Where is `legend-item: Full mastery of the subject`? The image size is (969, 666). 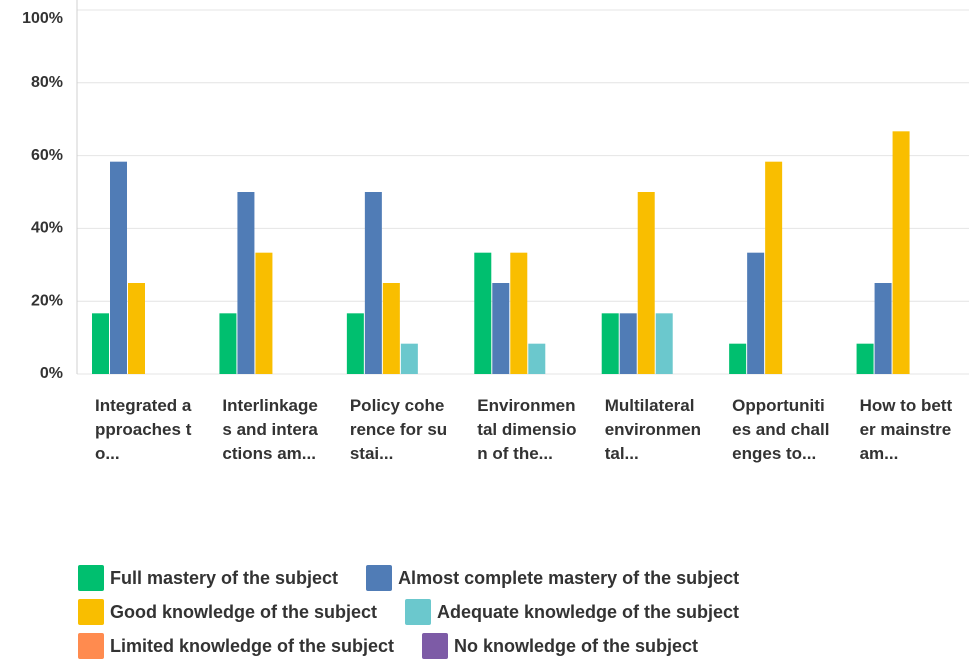
legend-item: Full mastery of the subject is located at coordinates (208, 578).